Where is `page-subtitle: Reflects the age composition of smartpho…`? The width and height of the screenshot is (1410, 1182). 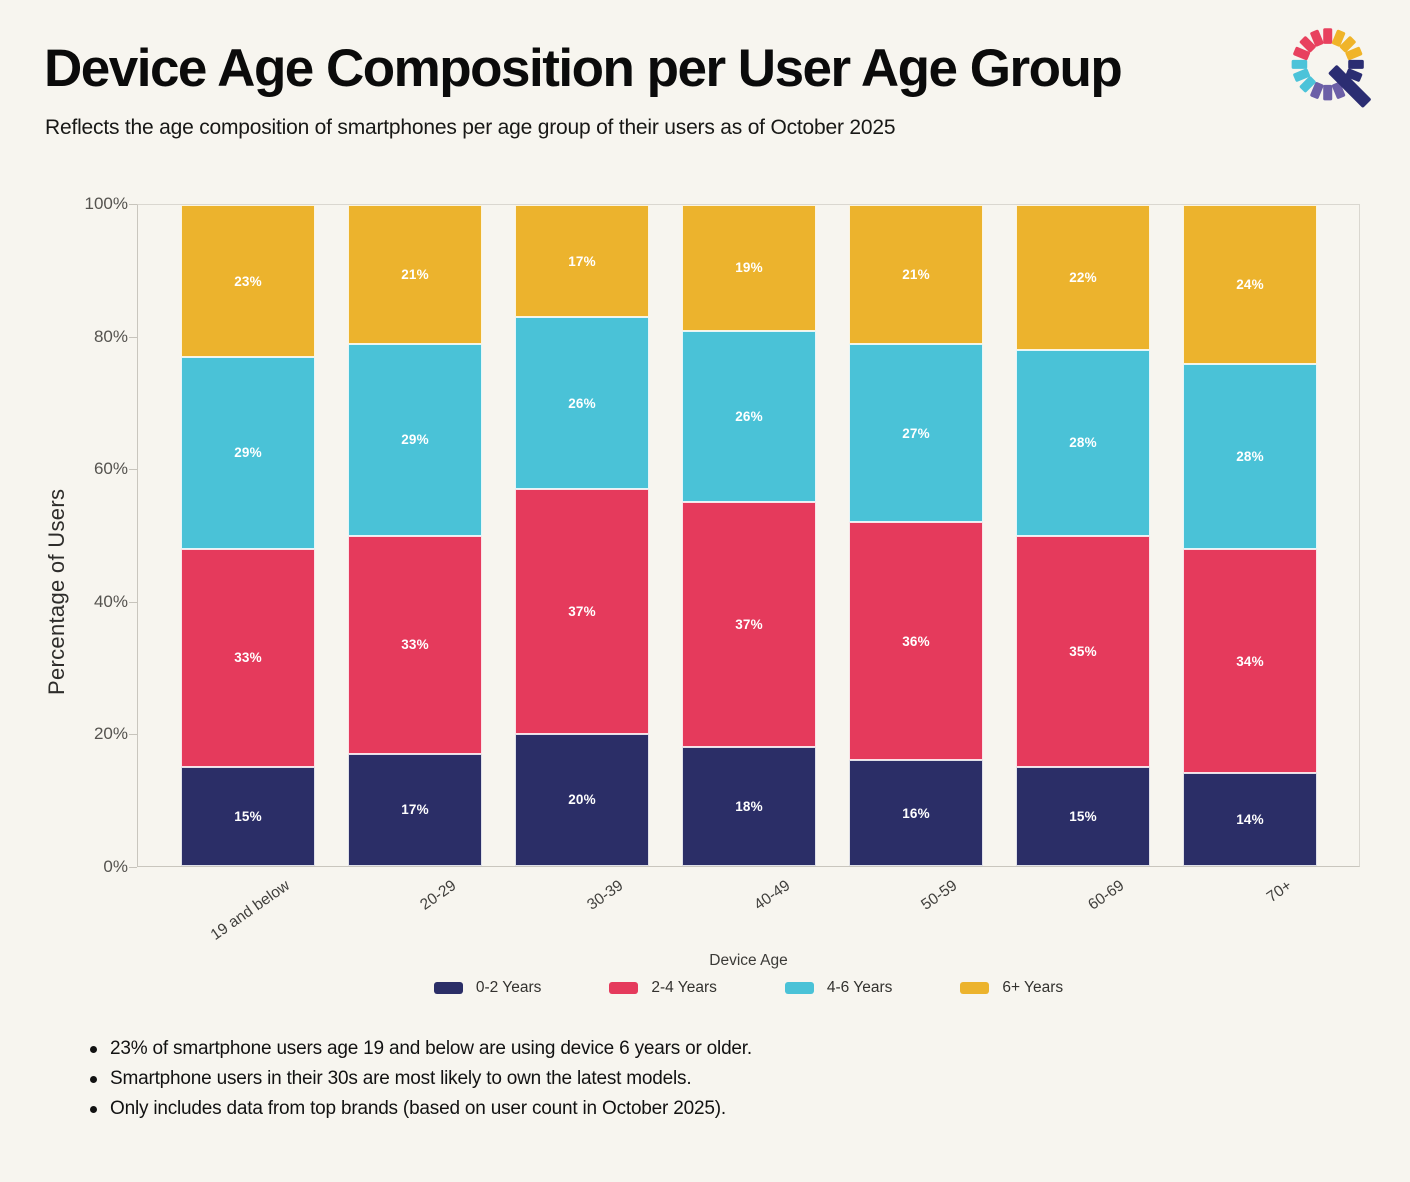 page-subtitle: Reflects the age composition of smartpho… is located at coordinates (470, 127).